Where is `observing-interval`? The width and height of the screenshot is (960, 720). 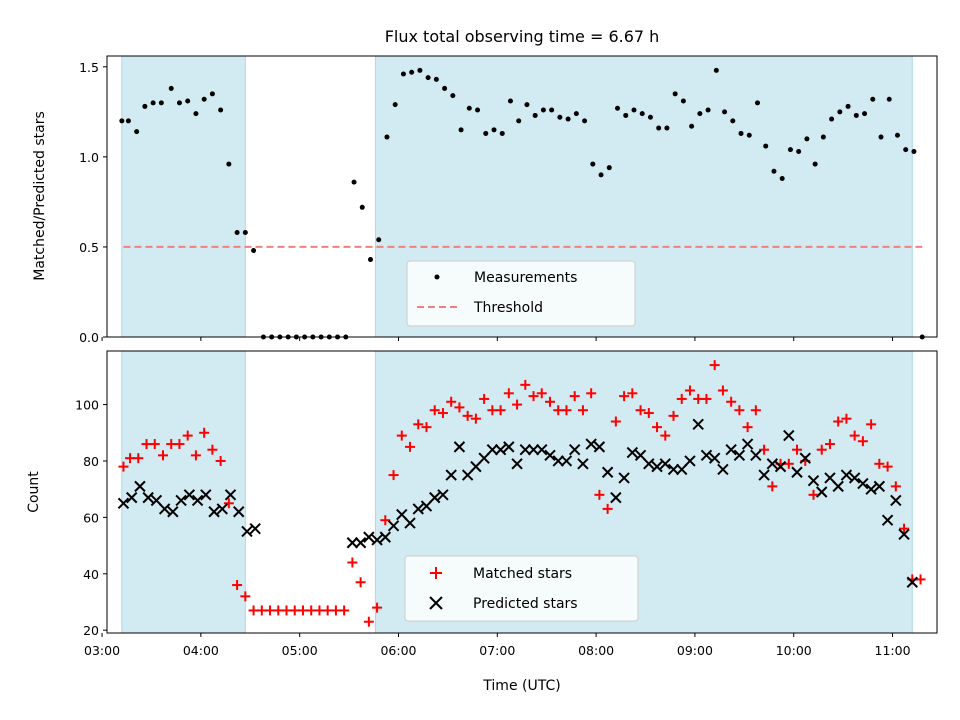 observing-interval is located at coordinates (183, 196).